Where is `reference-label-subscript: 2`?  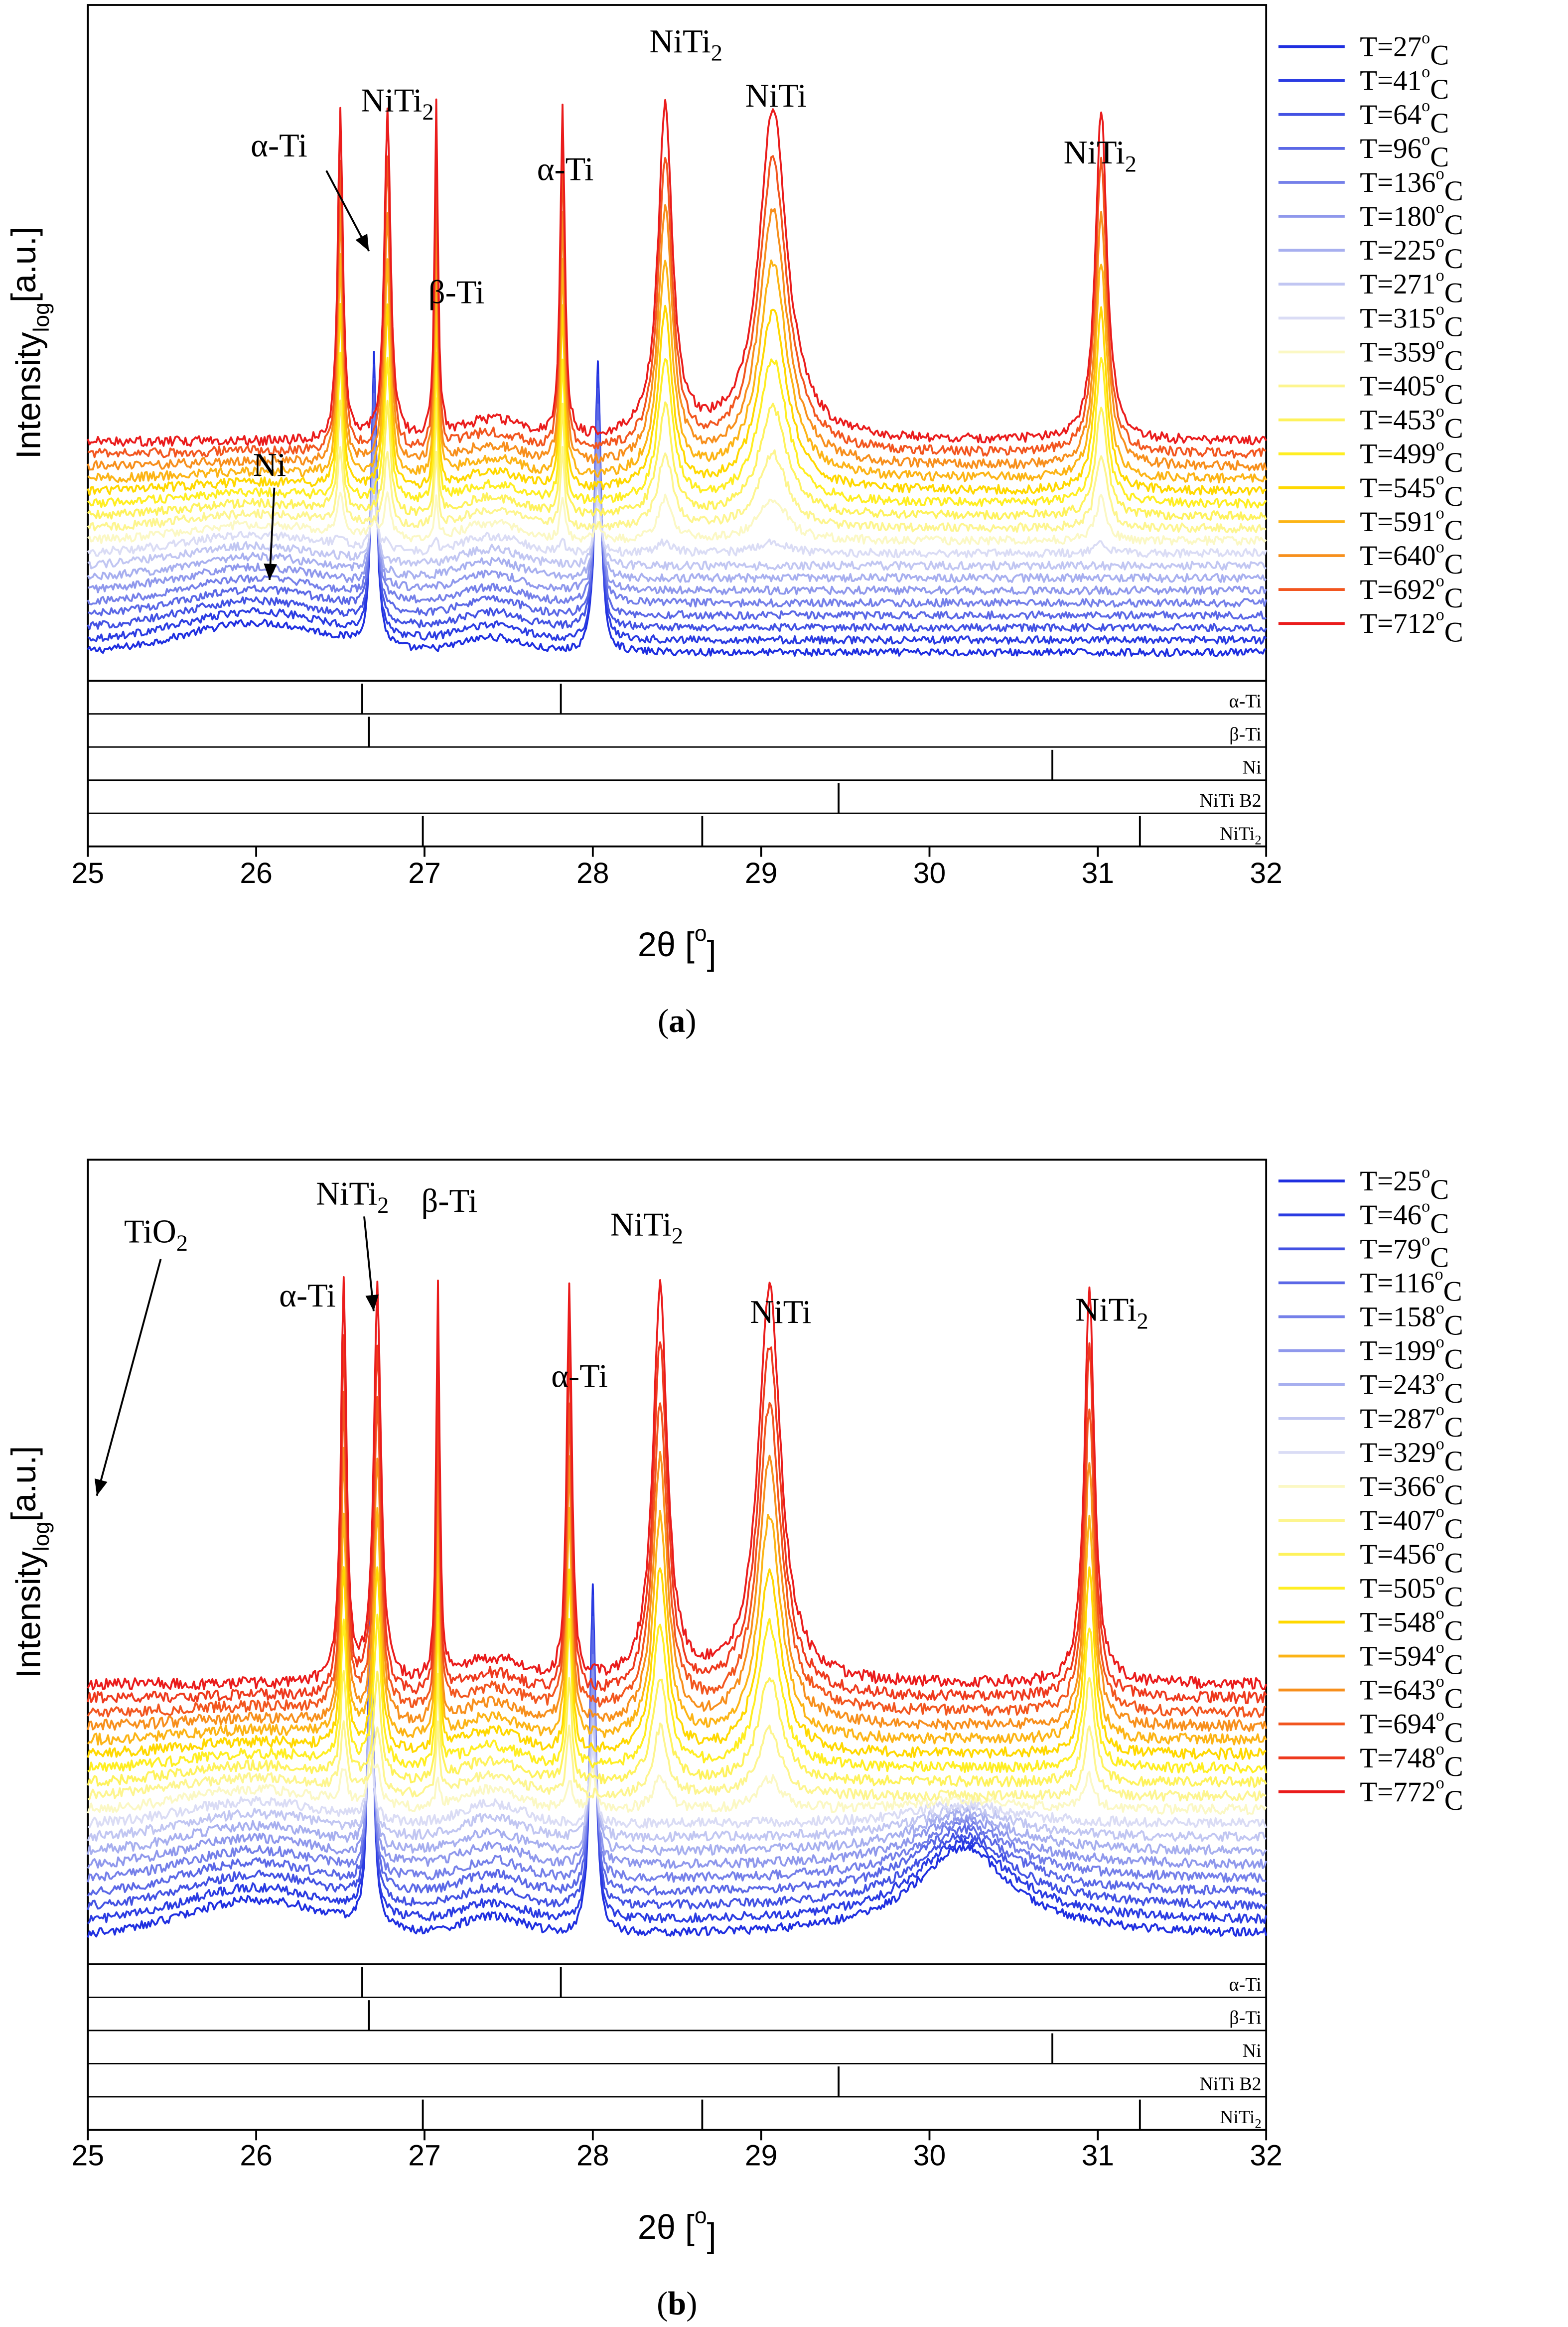
reference-label-subscript: 2 is located at coordinates (1258, 2123).